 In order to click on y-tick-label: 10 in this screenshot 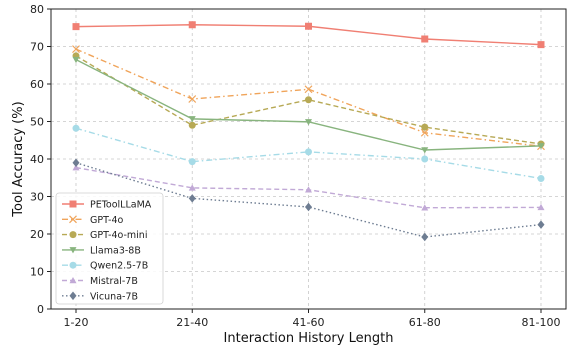, I will do `click(37, 272)`.